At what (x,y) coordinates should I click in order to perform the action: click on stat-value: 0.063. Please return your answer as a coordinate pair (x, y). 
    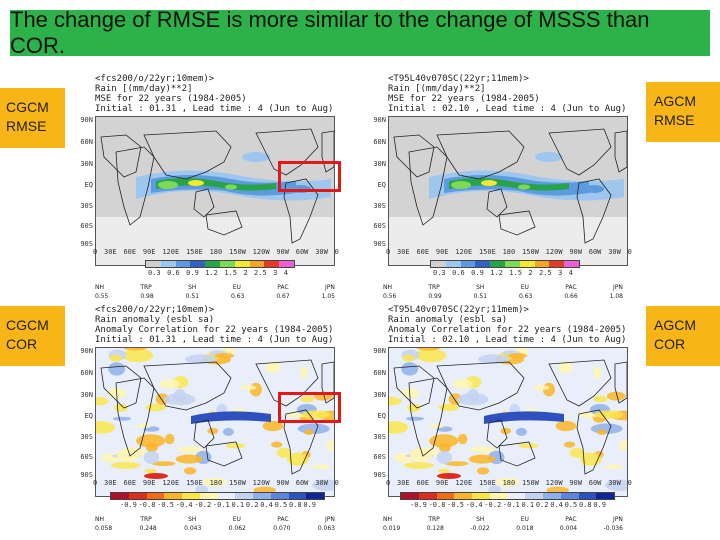
    Looking at the image, I should click on (326, 528).